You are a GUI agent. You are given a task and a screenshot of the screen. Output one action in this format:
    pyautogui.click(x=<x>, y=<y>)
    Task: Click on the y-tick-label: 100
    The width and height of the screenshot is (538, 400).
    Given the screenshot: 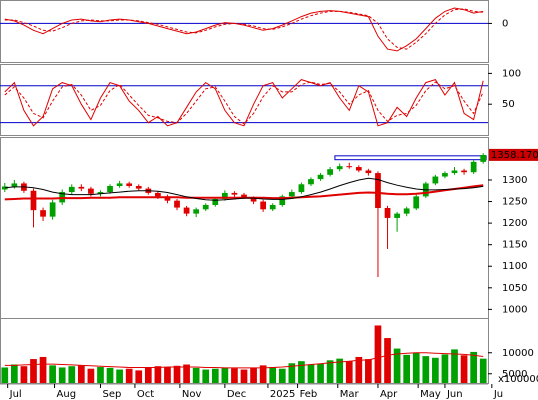 What is the action you would take?
    pyautogui.click(x=511, y=73)
    